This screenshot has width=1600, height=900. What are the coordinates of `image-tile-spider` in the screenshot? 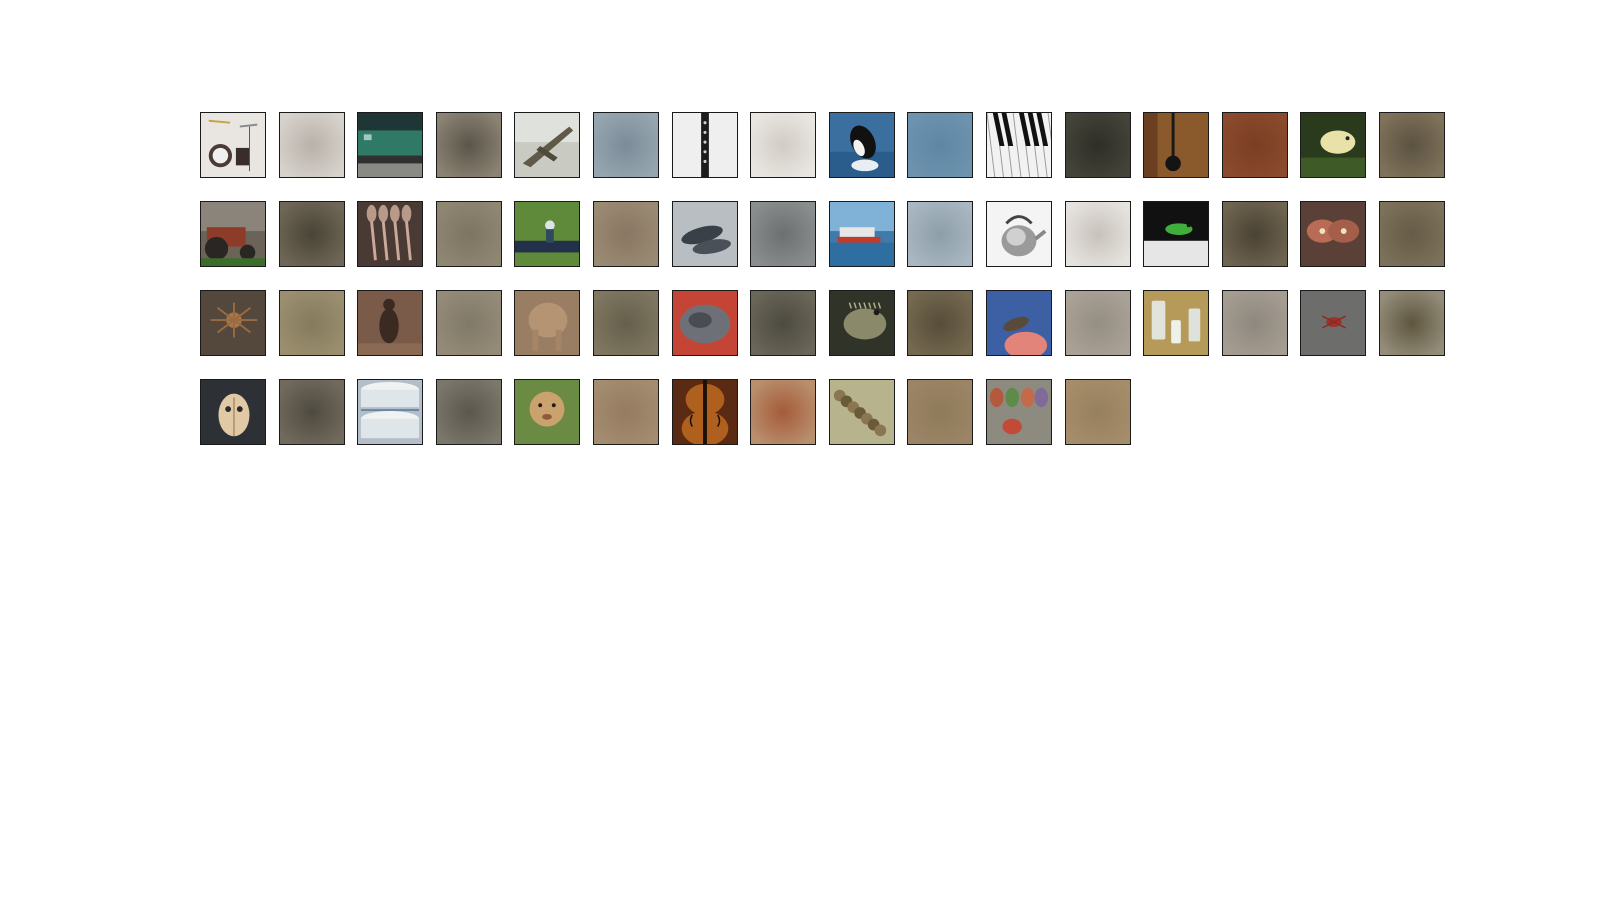 It's located at (233, 323).